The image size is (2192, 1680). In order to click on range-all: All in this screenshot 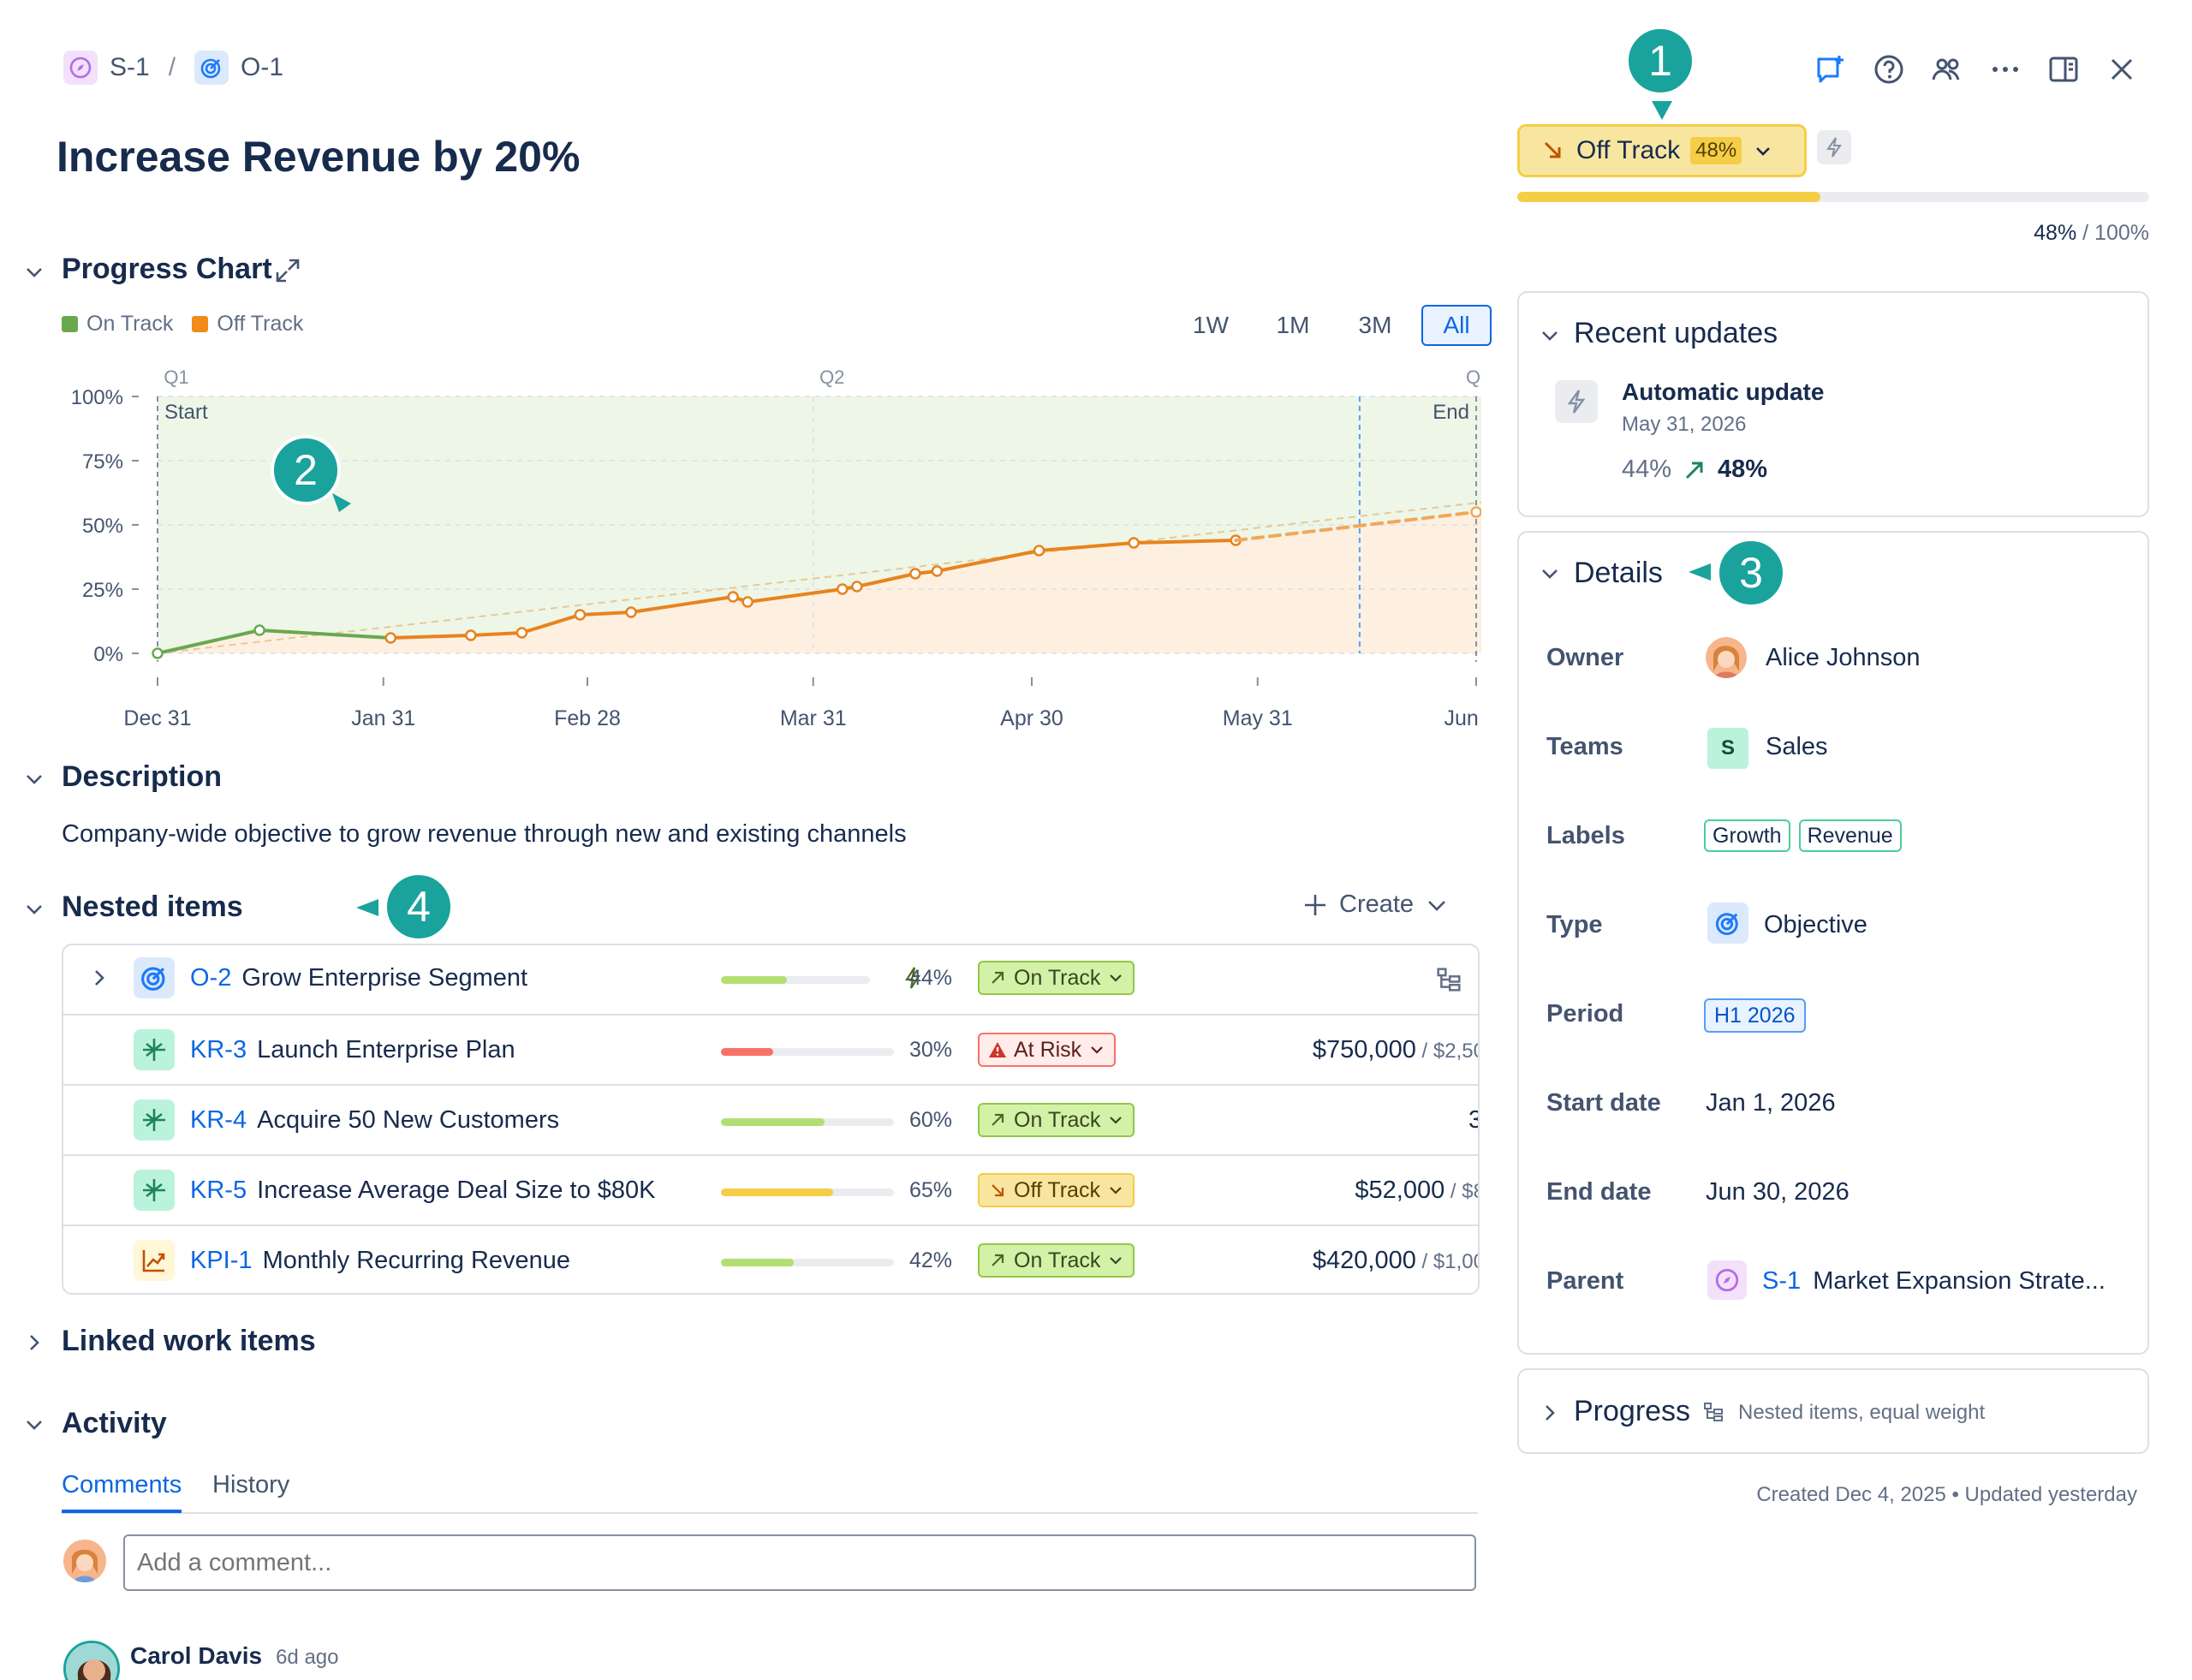, I will do `click(1456, 326)`.